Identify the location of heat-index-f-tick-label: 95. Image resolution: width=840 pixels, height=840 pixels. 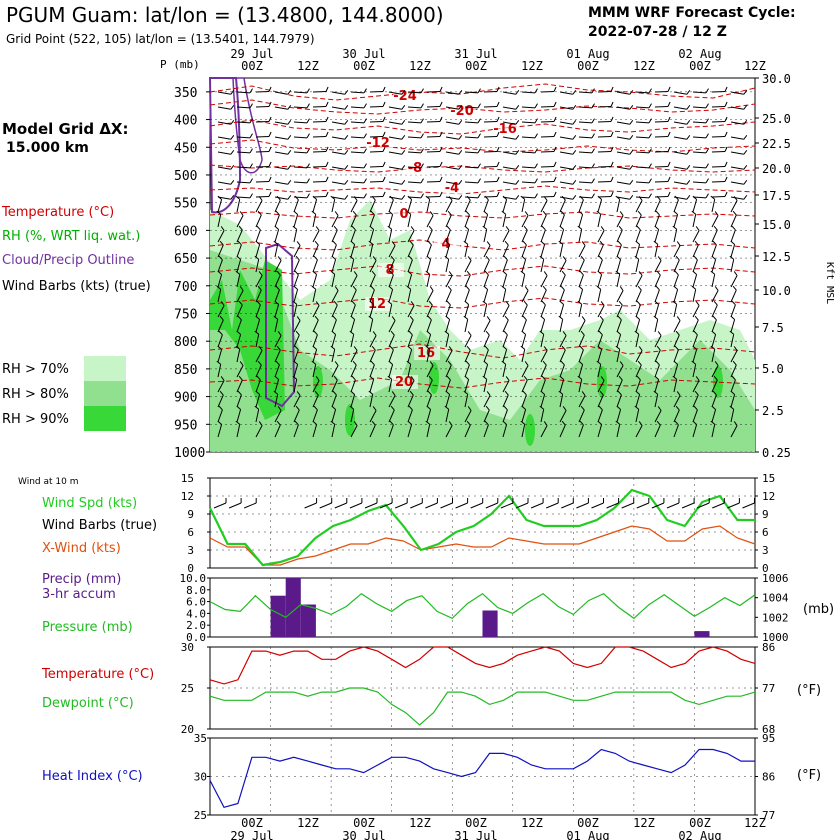
(768, 738).